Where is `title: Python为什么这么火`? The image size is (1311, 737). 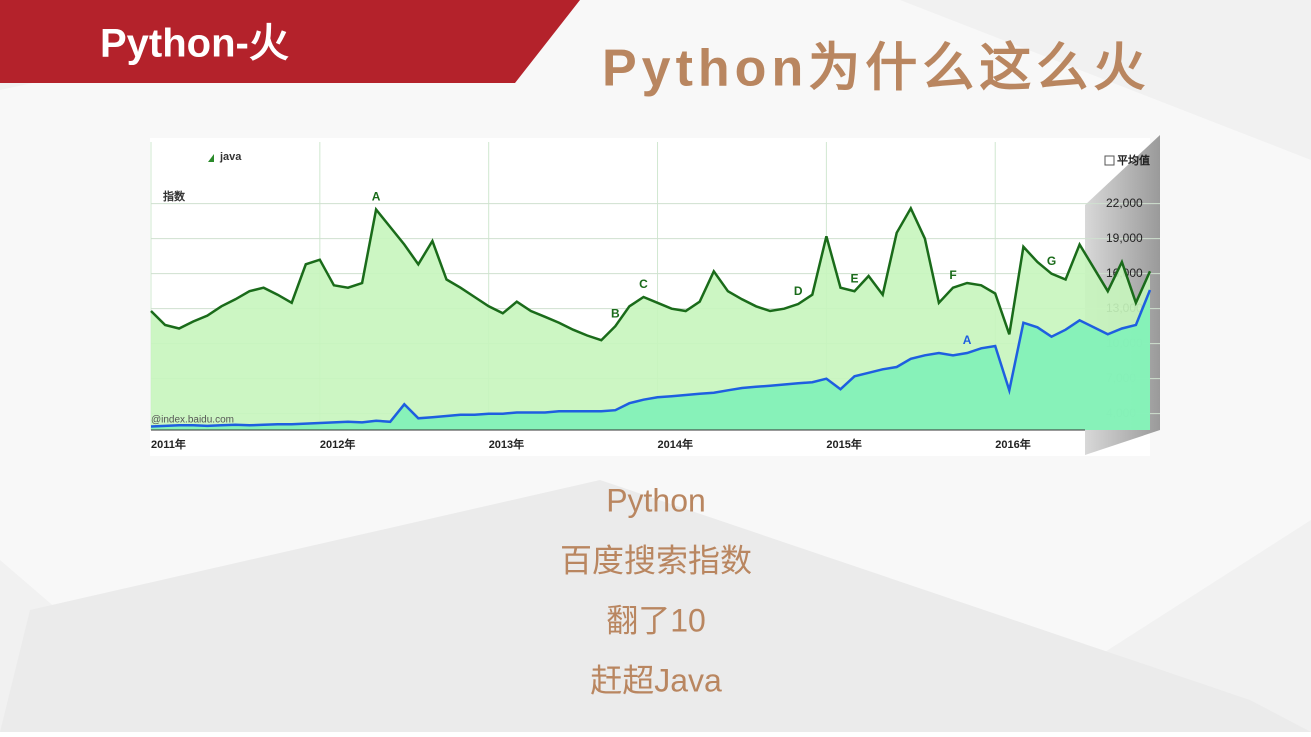 title: Python为什么这么火 is located at coordinates (876, 69).